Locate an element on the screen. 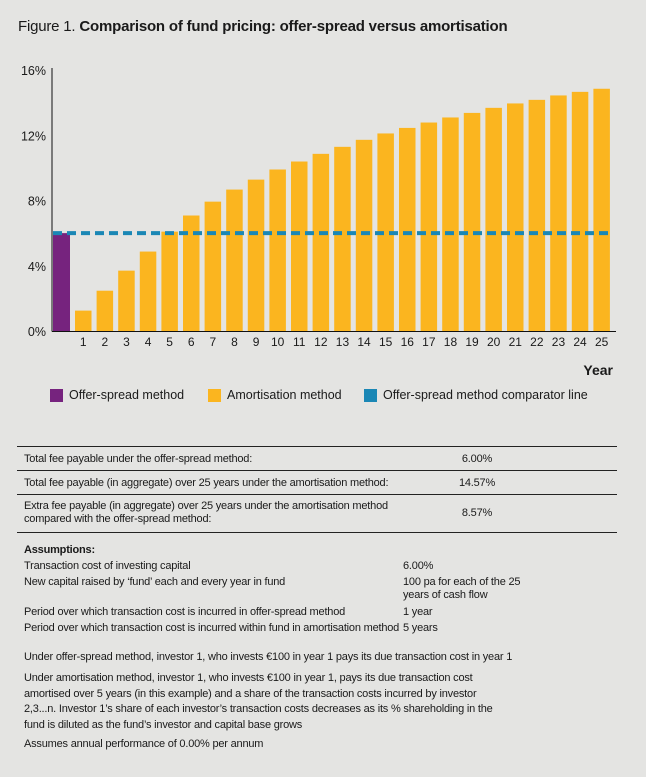  x-tick-label: 20 is located at coordinates (494, 342).